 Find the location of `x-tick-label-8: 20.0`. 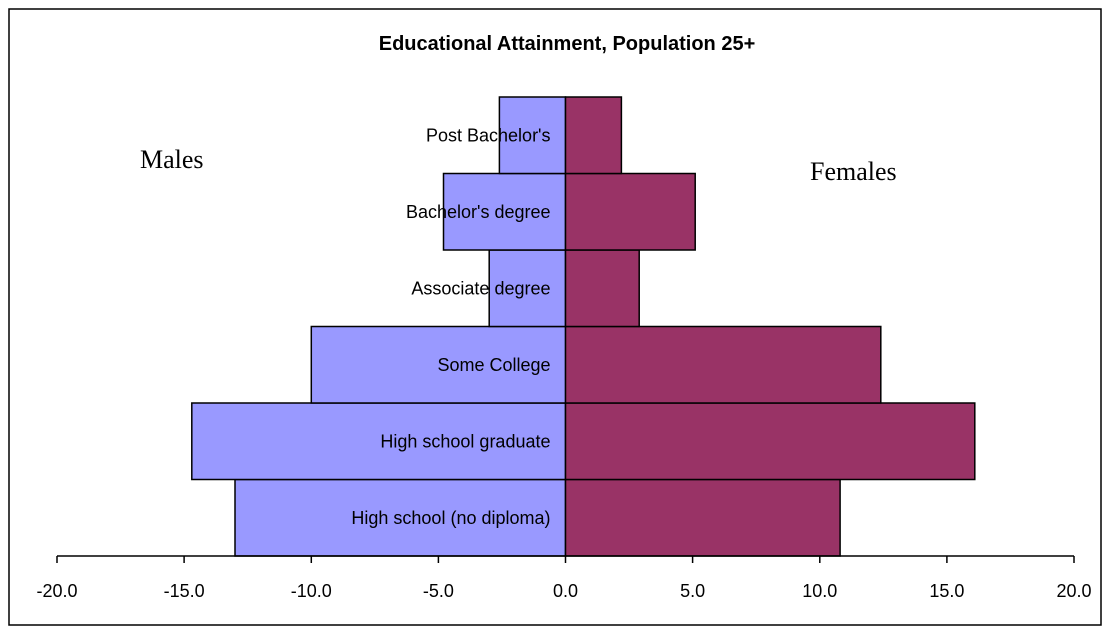

x-tick-label-8: 20.0 is located at coordinates (1073, 591).